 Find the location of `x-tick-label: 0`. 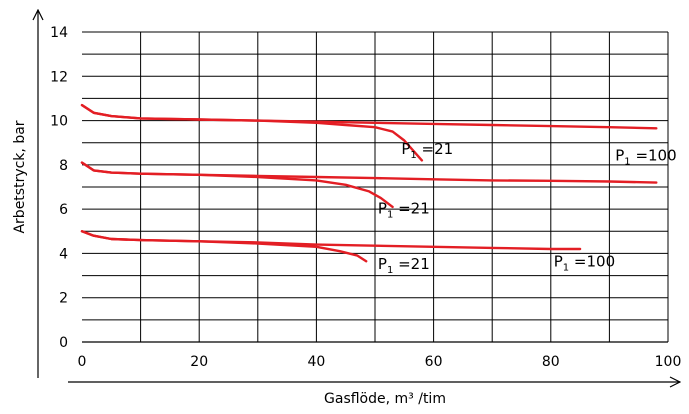

x-tick-label: 0 is located at coordinates (82, 362).